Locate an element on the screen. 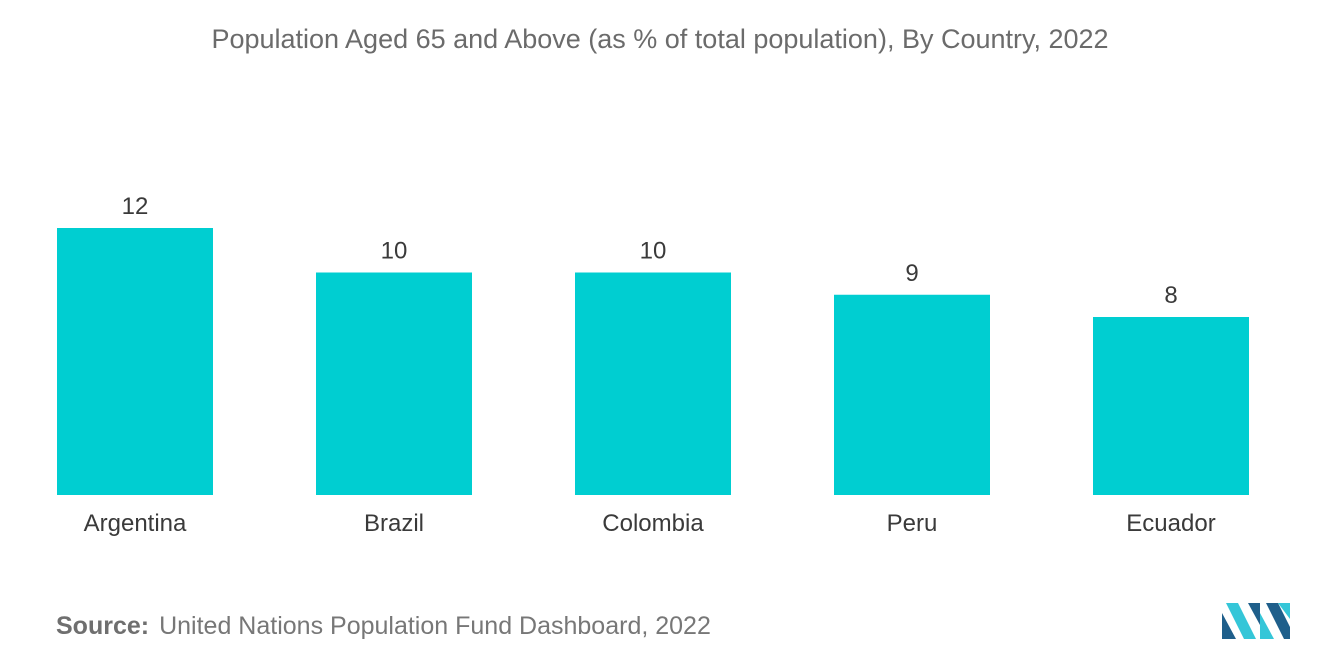 This screenshot has width=1320, height=665. bar-peru is located at coordinates (912, 394).